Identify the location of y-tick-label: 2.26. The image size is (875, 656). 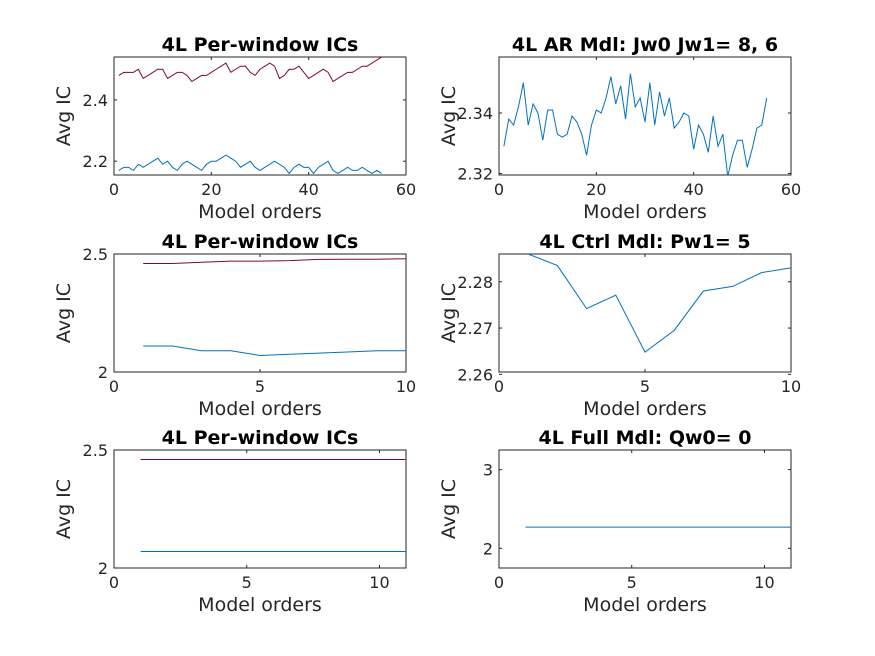
(475, 374).